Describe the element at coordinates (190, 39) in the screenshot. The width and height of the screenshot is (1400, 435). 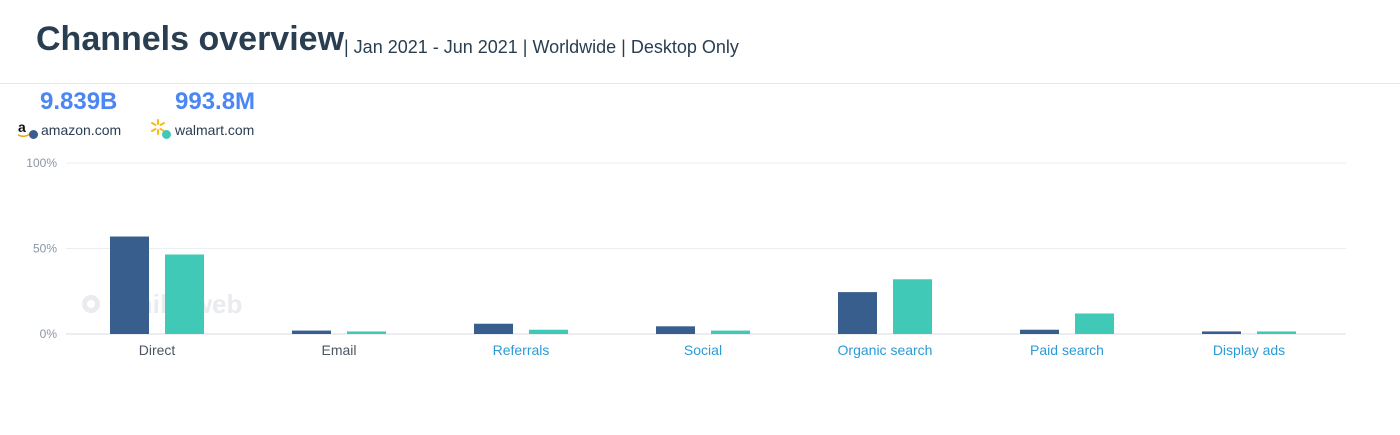
I see `page-title: Channels overview` at that location.